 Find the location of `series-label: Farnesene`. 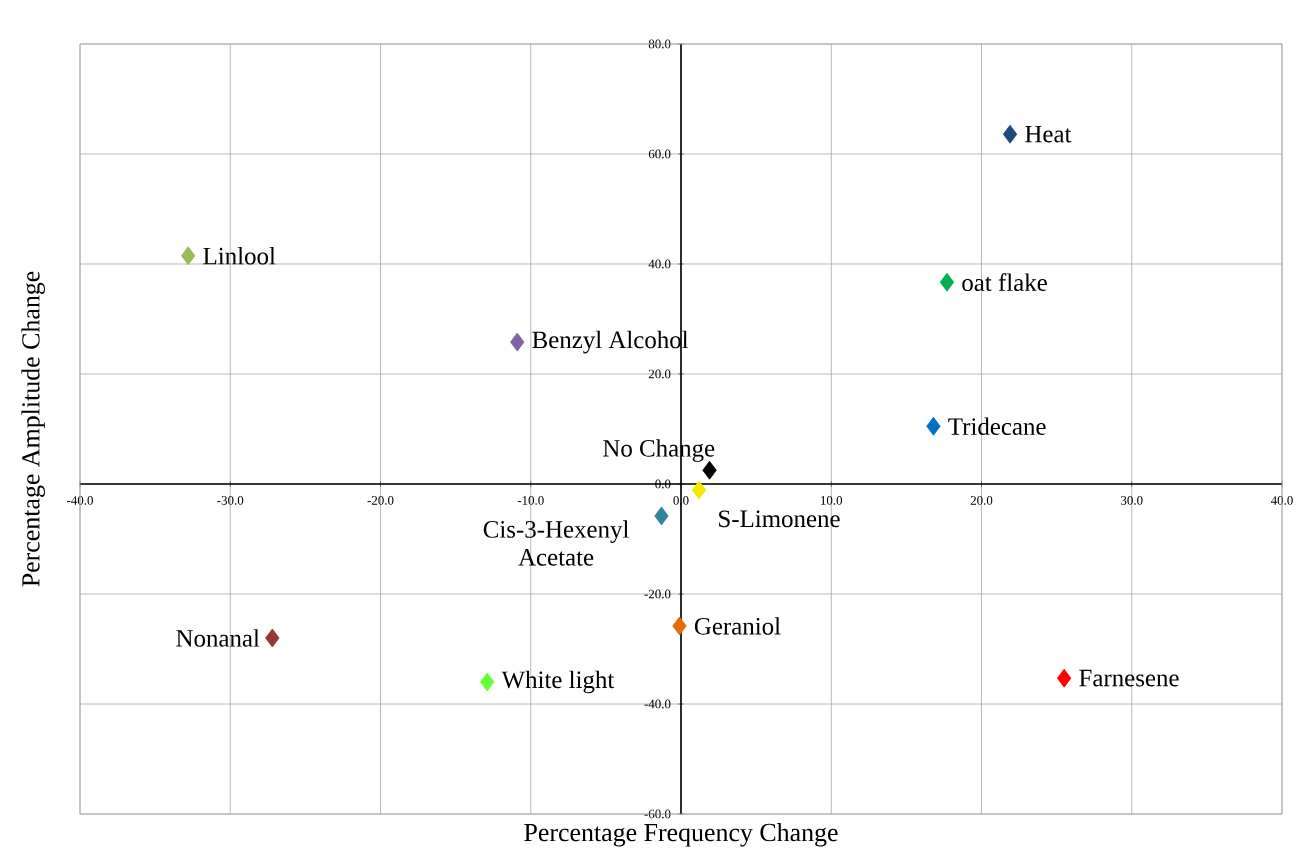

series-label: Farnesene is located at coordinates (1129, 678).